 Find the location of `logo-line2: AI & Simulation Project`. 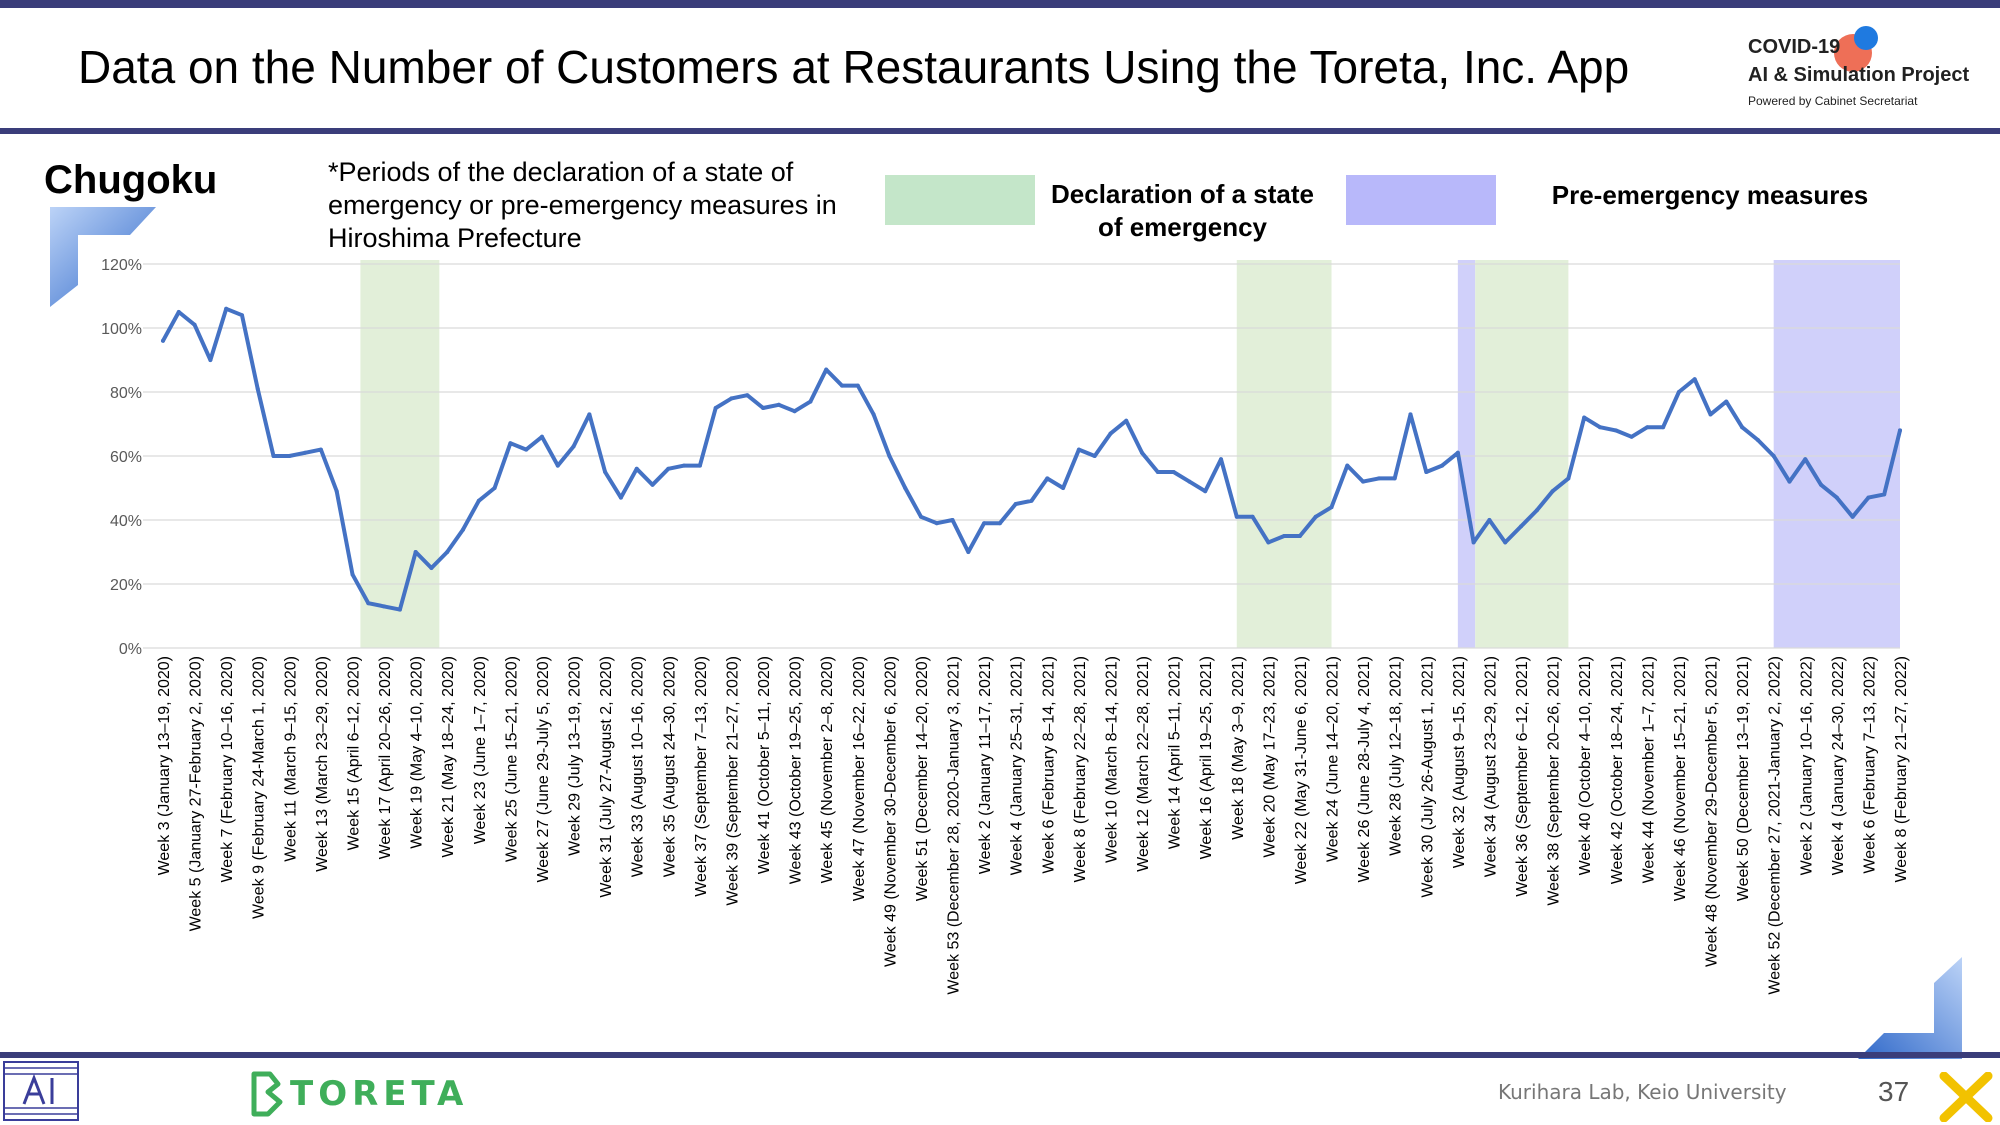

logo-line2: AI & Simulation Project is located at coordinates (1859, 75).